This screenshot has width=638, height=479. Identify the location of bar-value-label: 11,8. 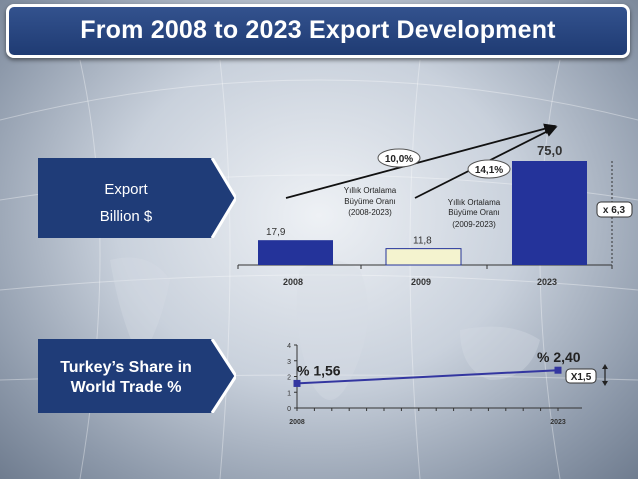
(422, 241).